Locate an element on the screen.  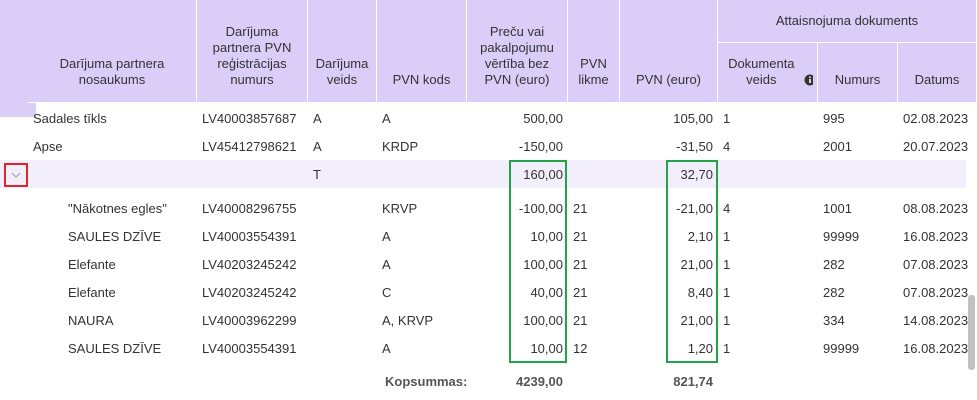
info-icon is located at coordinates (808, 80).